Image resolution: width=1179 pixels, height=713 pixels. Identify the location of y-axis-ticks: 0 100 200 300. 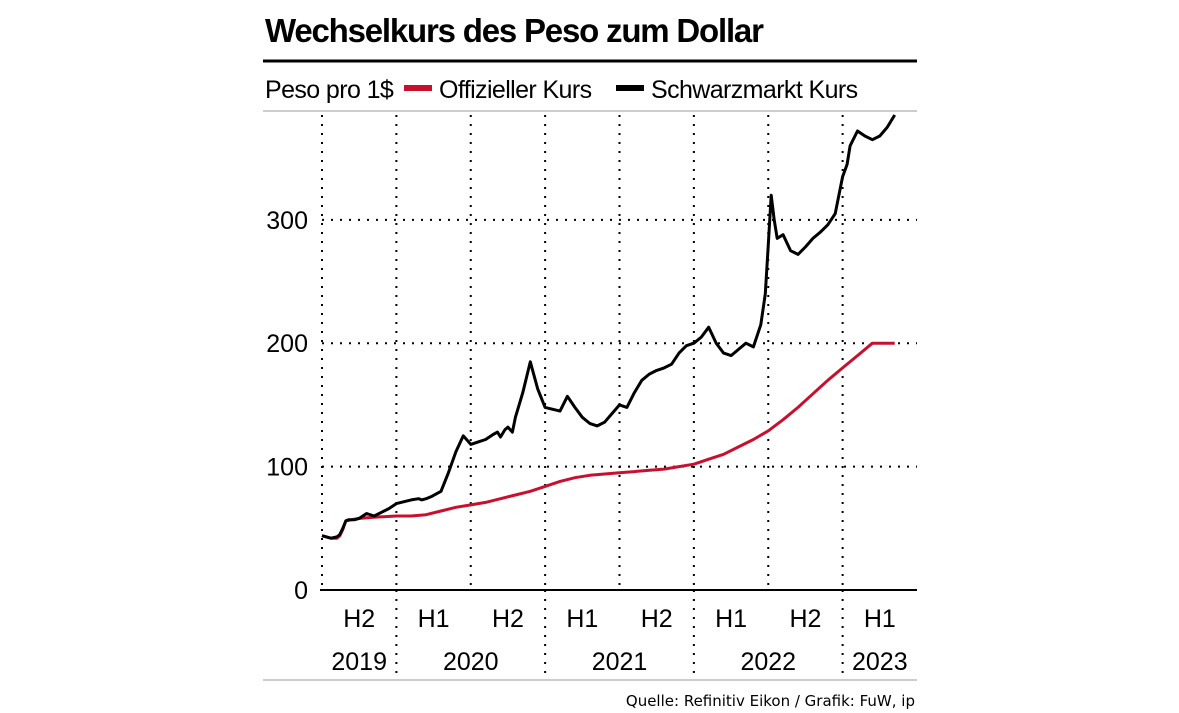
(287, 406).